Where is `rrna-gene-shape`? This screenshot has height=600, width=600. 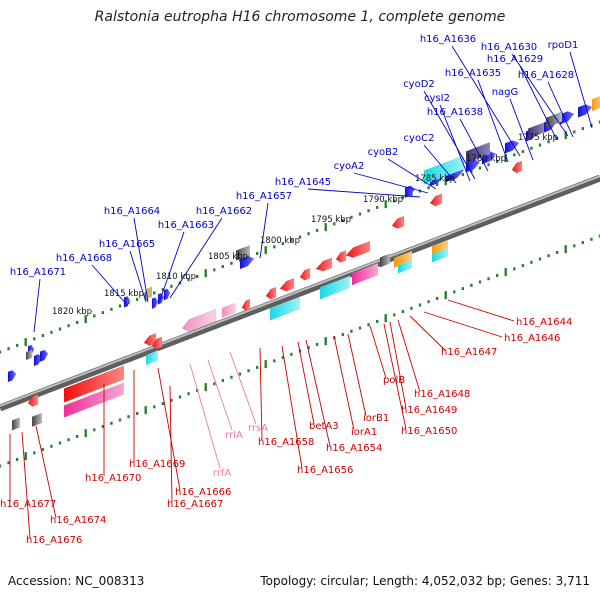
rrna-gene-shape is located at coordinates (199, 320).